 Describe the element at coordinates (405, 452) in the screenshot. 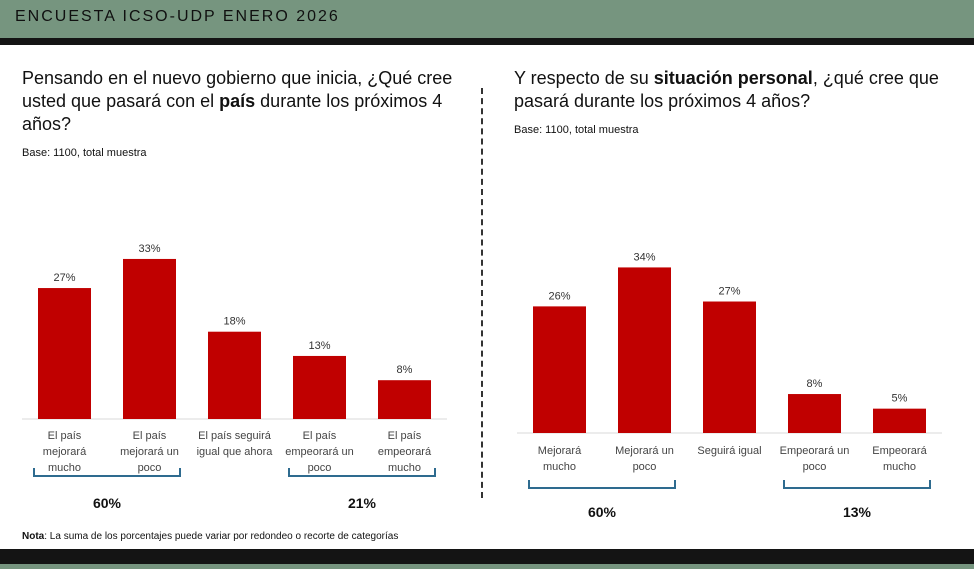

I see `country-category-label-4: El país empeorará mucho` at that location.